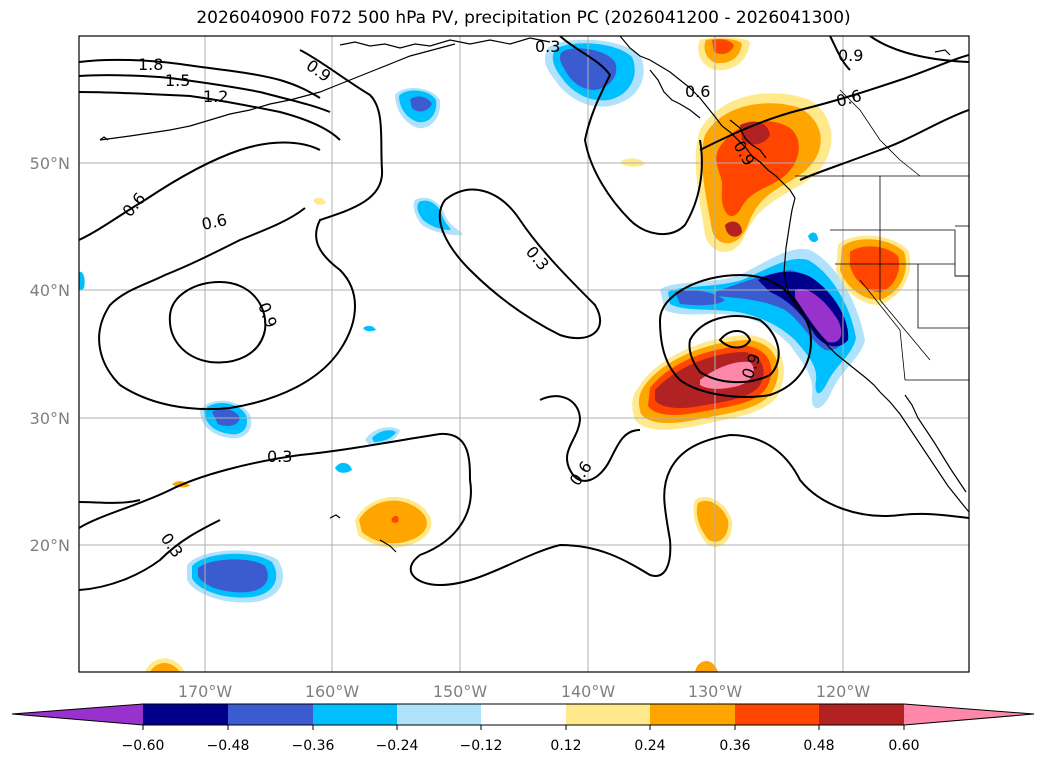 The width and height of the screenshot is (1047, 765). Describe the element at coordinates (715, 691) in the screenshot. I see `lon-label: 130°W` at that location.